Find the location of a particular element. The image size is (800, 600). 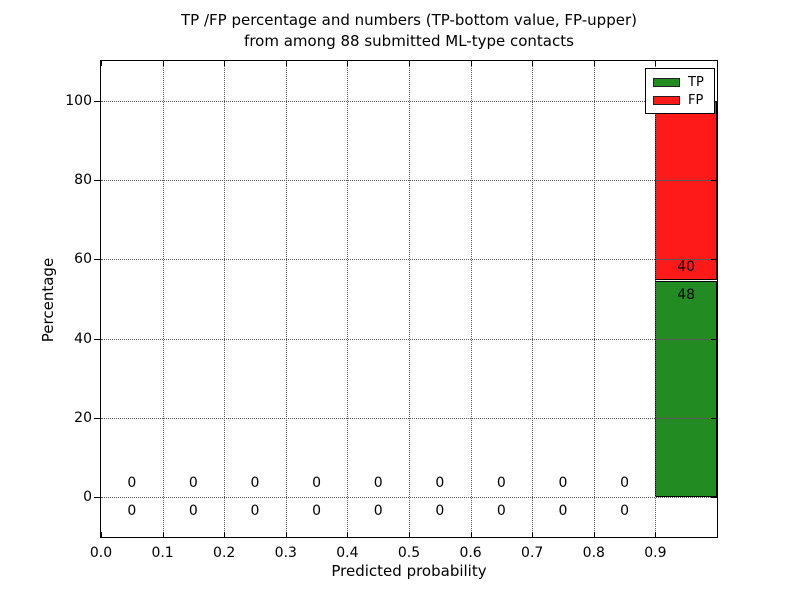

tp-count-label: 48 is located at coordinates (686, 294).